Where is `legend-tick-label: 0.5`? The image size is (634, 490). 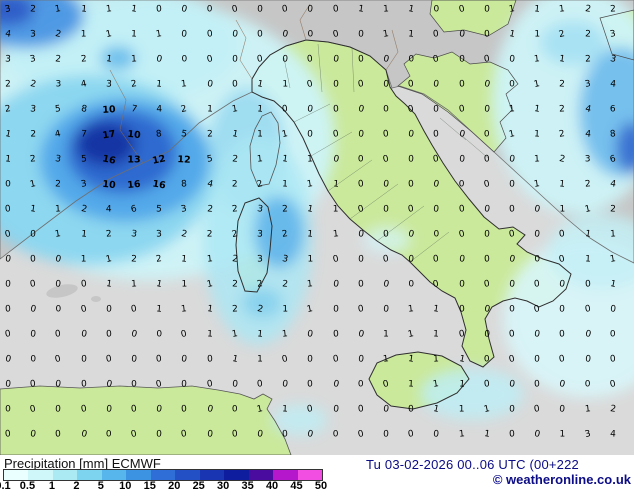 legend-tick-label: 0.5 is located at coordinates (27, 485).